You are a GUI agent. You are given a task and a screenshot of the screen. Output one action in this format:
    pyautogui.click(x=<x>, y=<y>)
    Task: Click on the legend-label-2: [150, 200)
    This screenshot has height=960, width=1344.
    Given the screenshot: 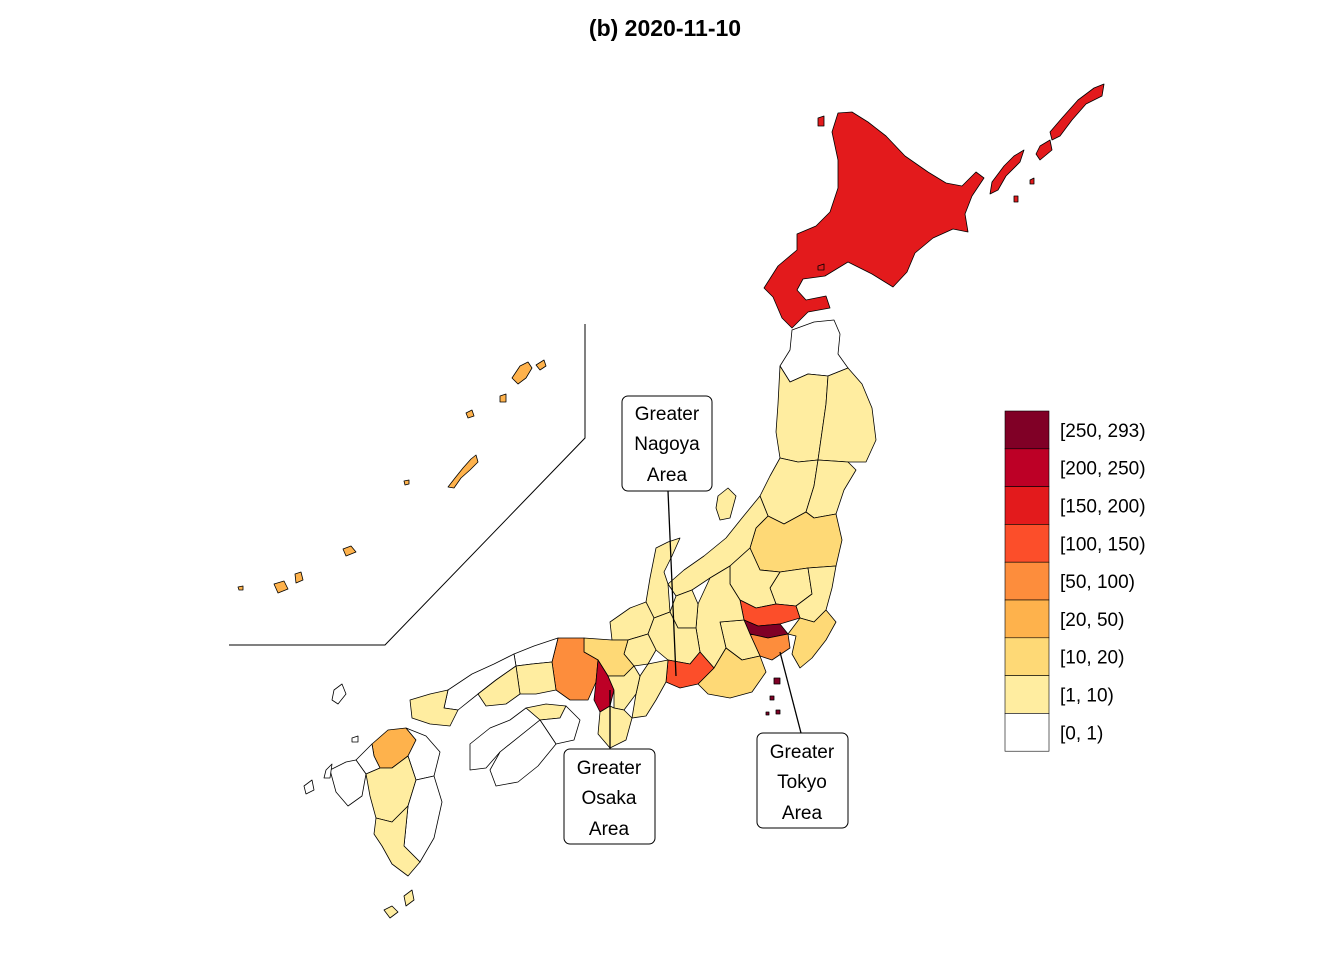 What is the action you would take?
    pyautogui.click(x=1103, y=507)
    